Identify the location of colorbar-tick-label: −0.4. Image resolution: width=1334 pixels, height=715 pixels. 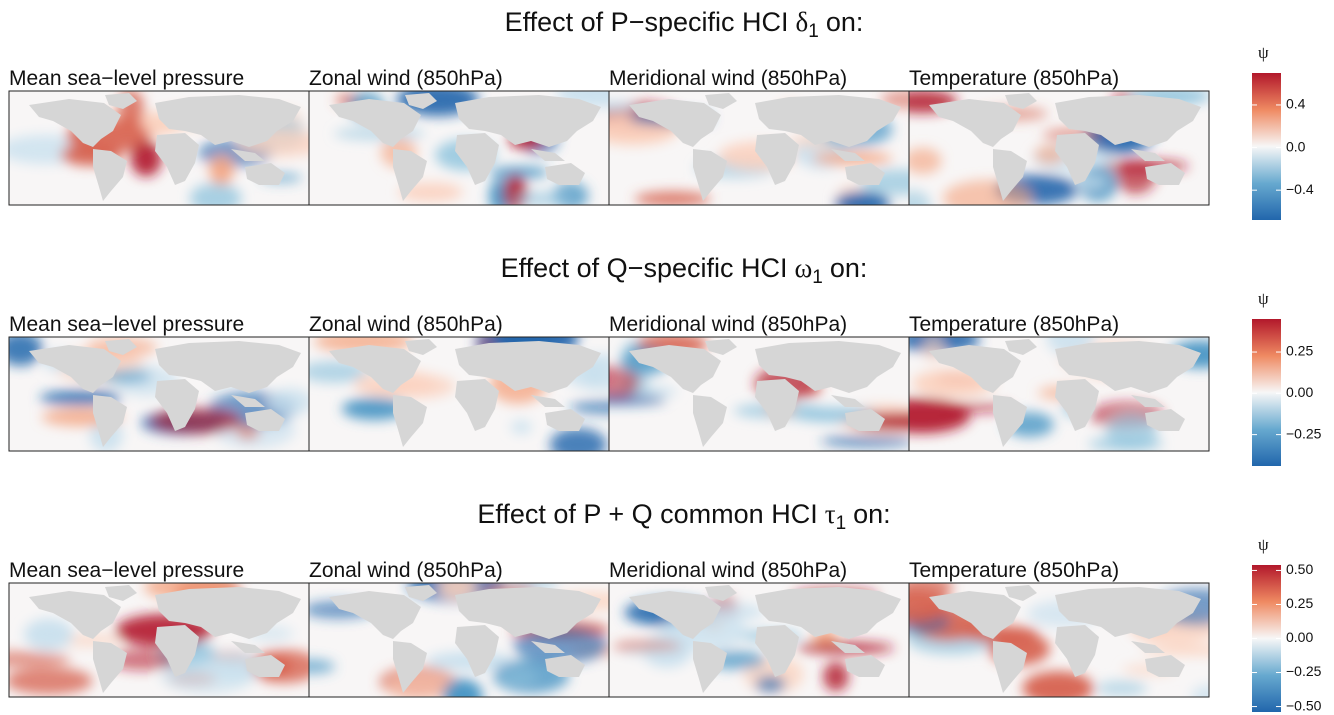
(1300, 189).